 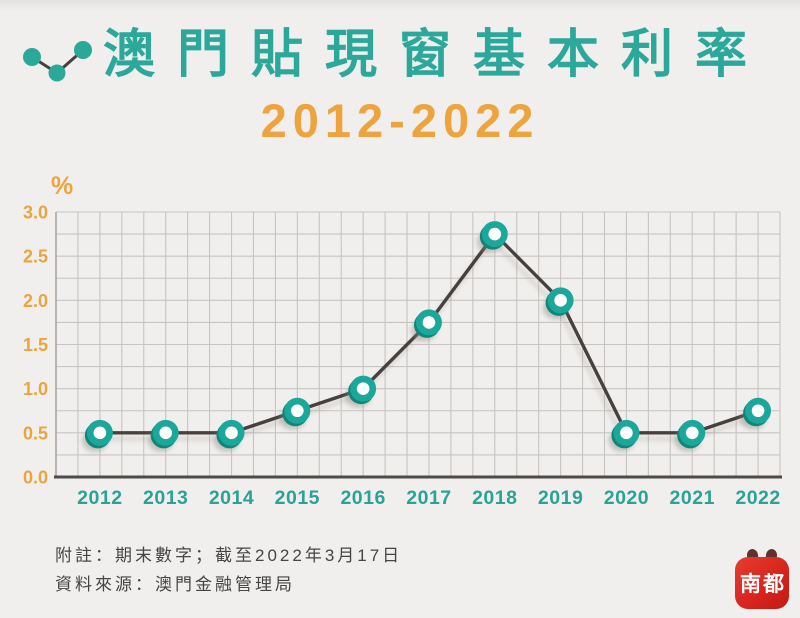 I want to click on logo-text: 南都, so click(x=763, y=584).